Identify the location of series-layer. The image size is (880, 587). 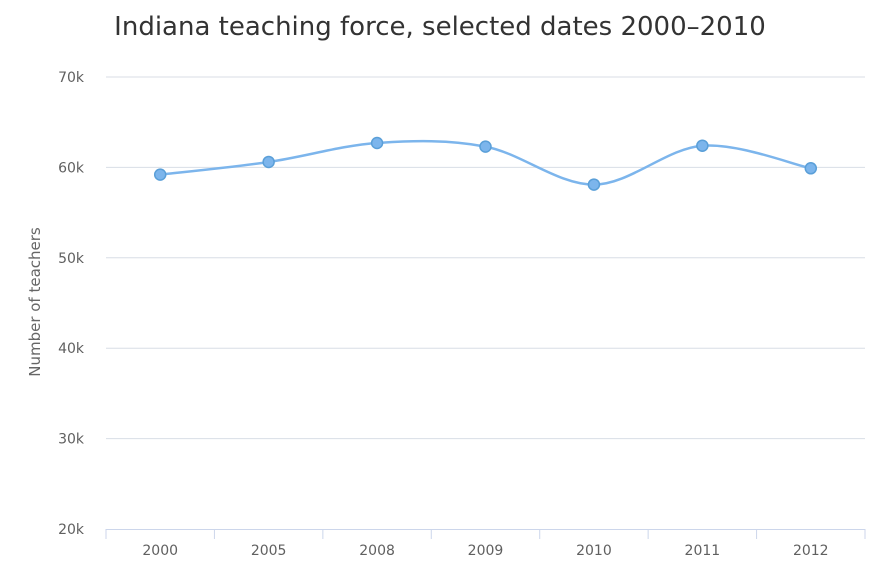
(485, 163).